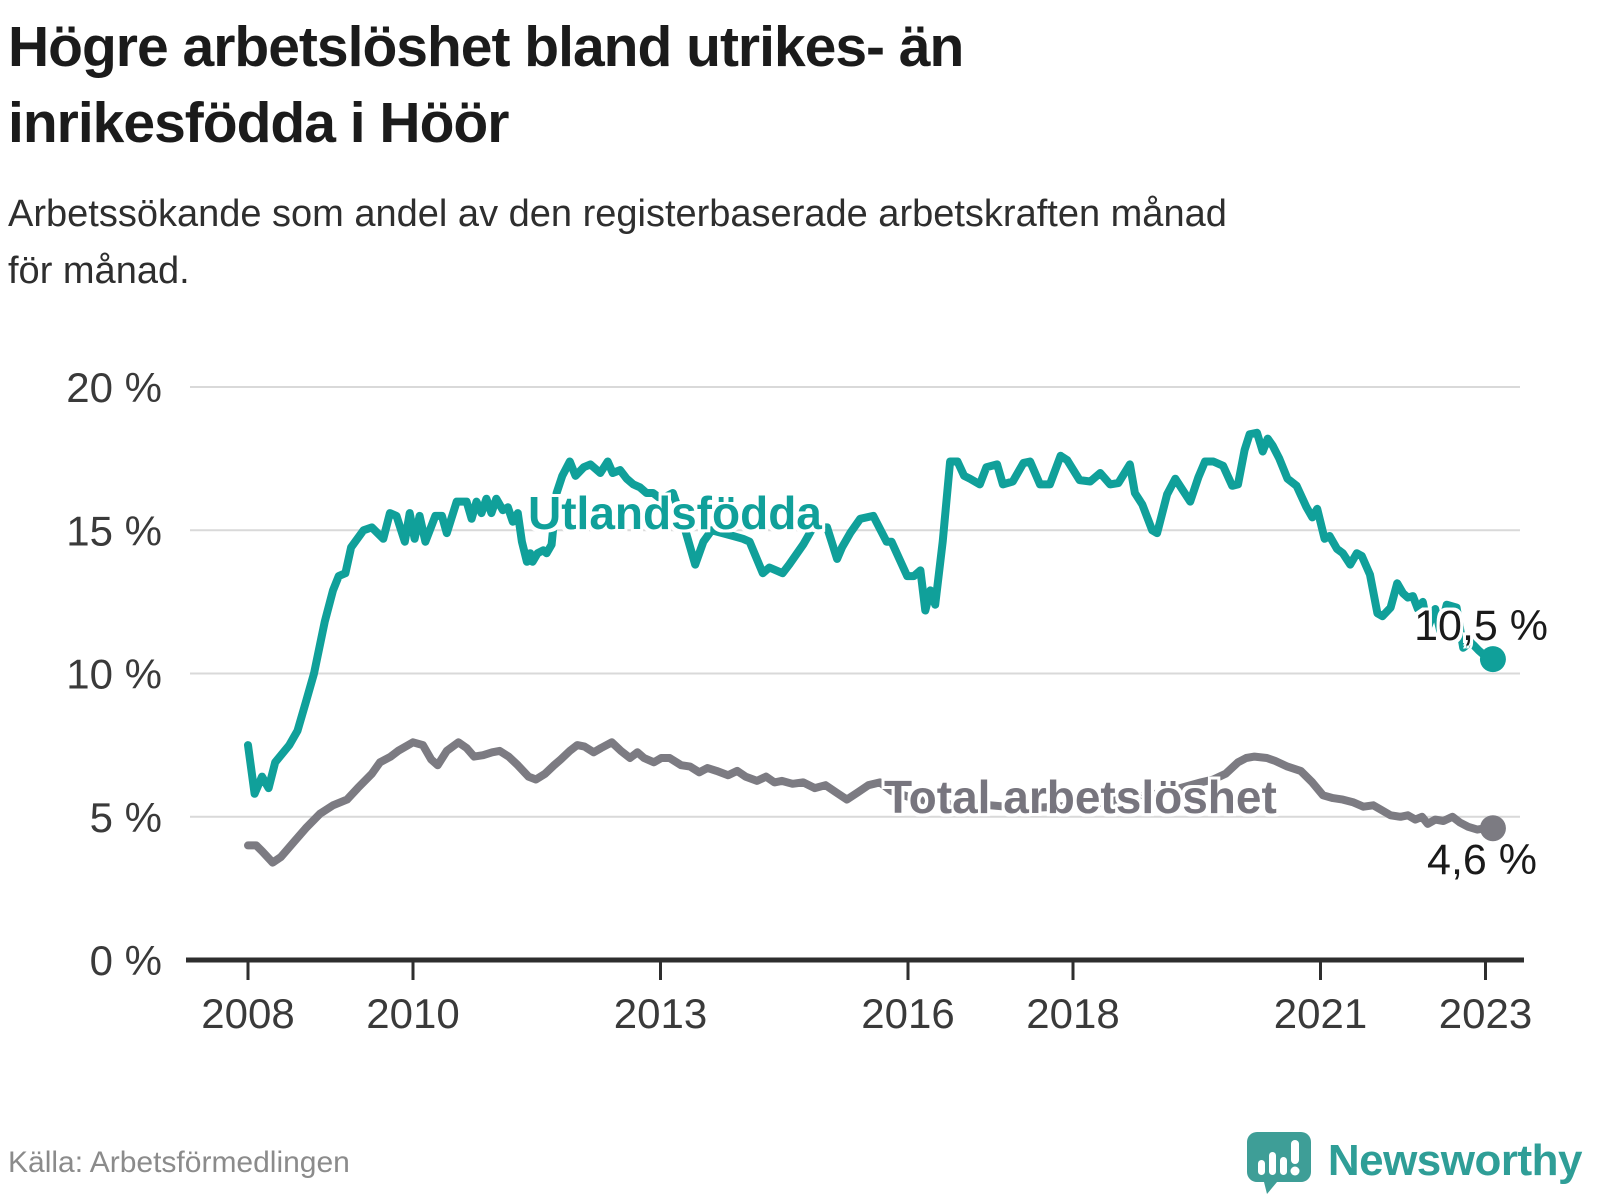  What do you see at coordinates (126, 817) in the screenshot?
I see `y-axis-label: 5 %` at bounding box center [126, 817].